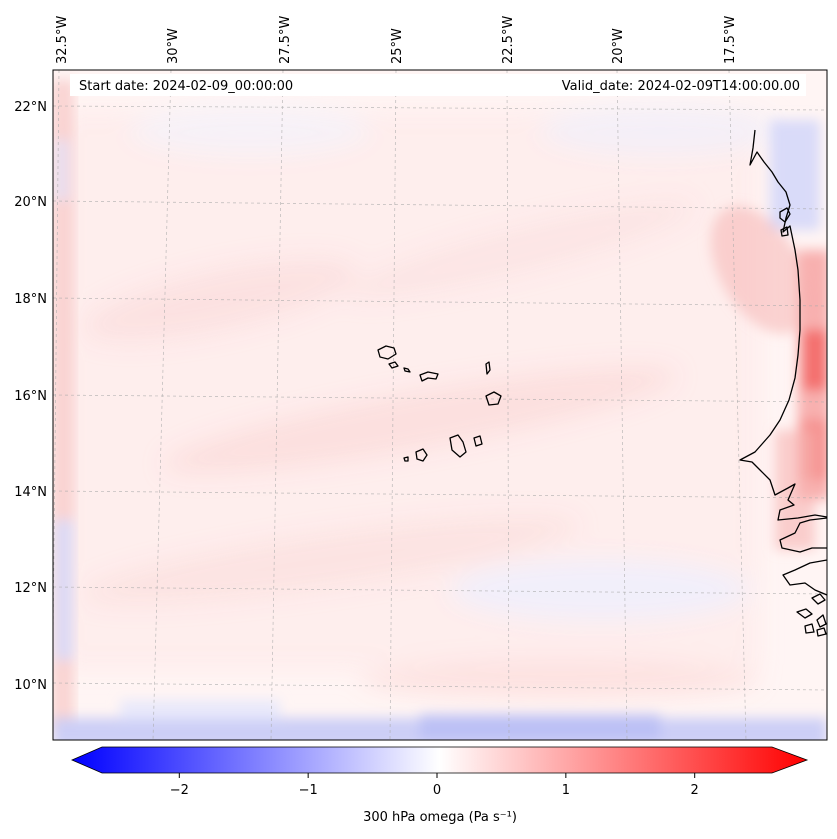 Image resolution: width=837 pixels, height=839 pixels. What do you see at coordinates (478, 441) in the screenshot?
I see `island-maio` at bounding box center [478, 441].